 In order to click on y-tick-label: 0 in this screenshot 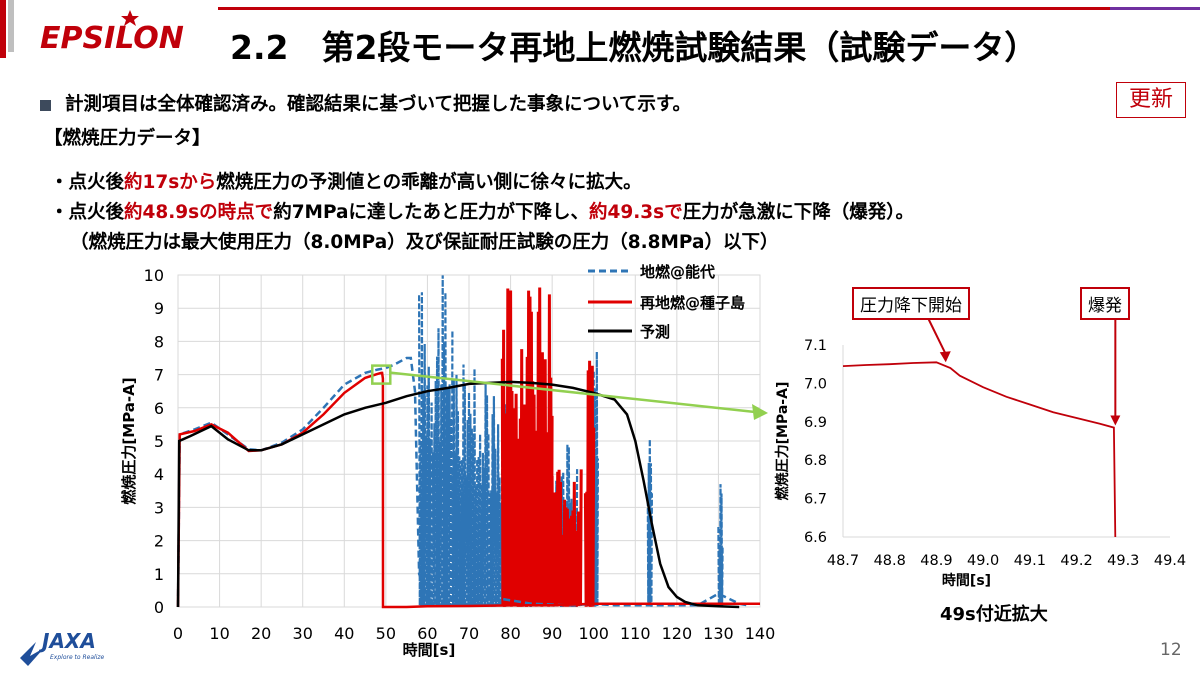, I will do `click(159, 607)`.